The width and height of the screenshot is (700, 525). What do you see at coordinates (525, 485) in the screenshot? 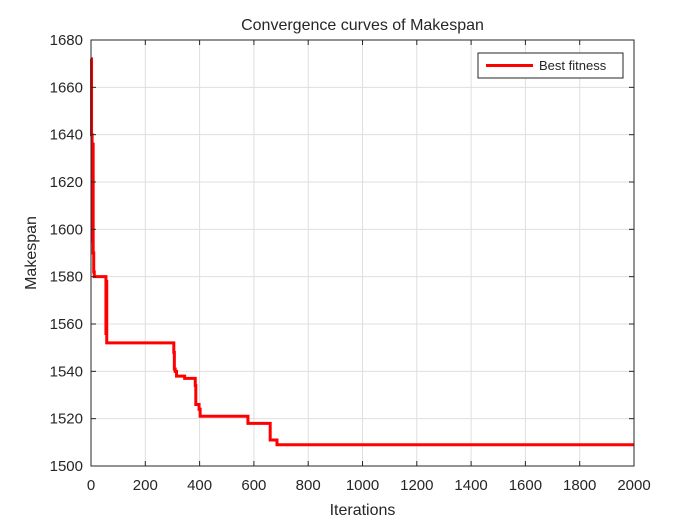
I see `x-tick-label: 1600` at bounding box center [525, 485].